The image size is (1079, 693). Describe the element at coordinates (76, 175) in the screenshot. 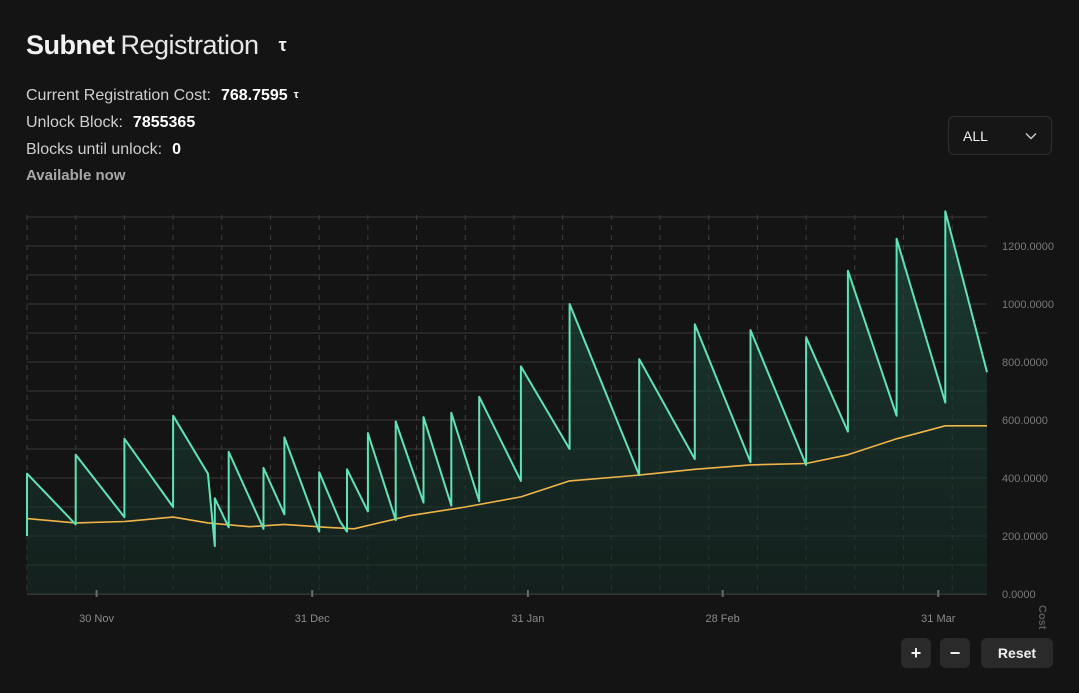

I see `availability-status: Available now` at that location.